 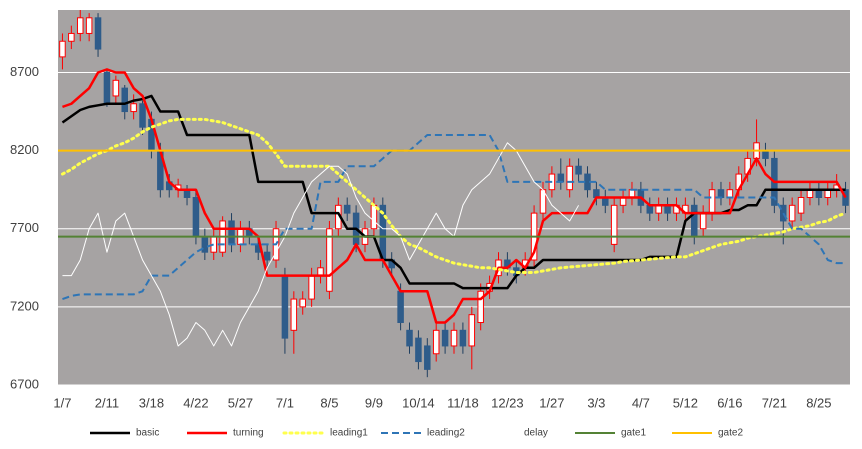 What do you see at coordinates (418, 402) in the screenshot?
I see `x-tick-label: 10/14` at bounding box center [418, 402].